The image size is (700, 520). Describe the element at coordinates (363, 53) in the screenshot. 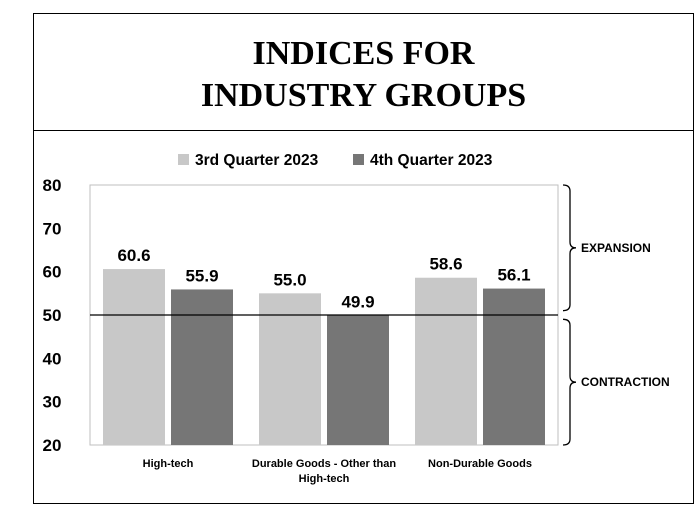

I see `chart-title-line-1: INDICES FOR` at that location.